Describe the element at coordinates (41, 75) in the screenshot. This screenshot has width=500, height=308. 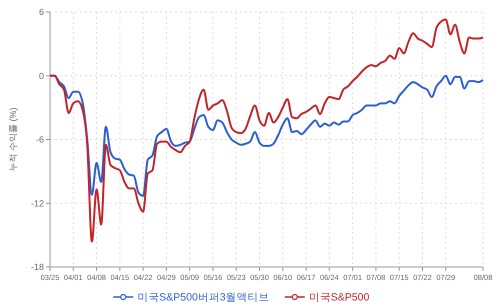
I see `y-tick-label: 0` at that location.